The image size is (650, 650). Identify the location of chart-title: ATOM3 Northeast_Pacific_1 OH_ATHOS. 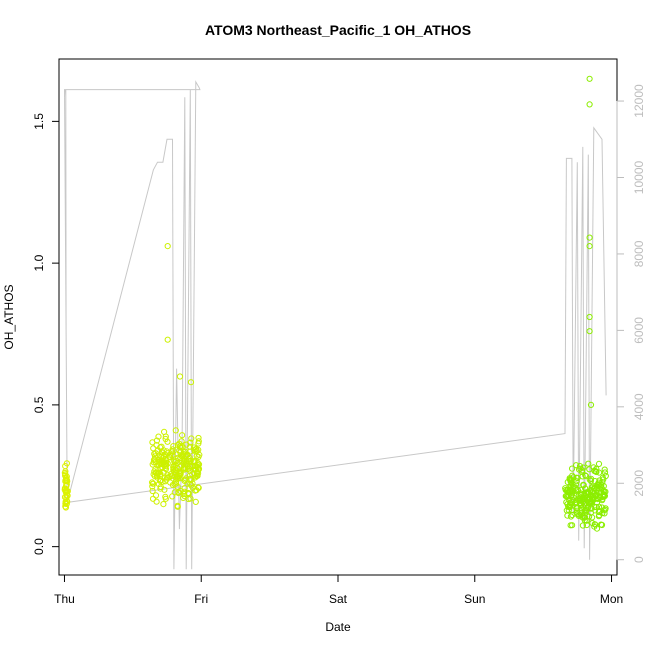
(338, 30).